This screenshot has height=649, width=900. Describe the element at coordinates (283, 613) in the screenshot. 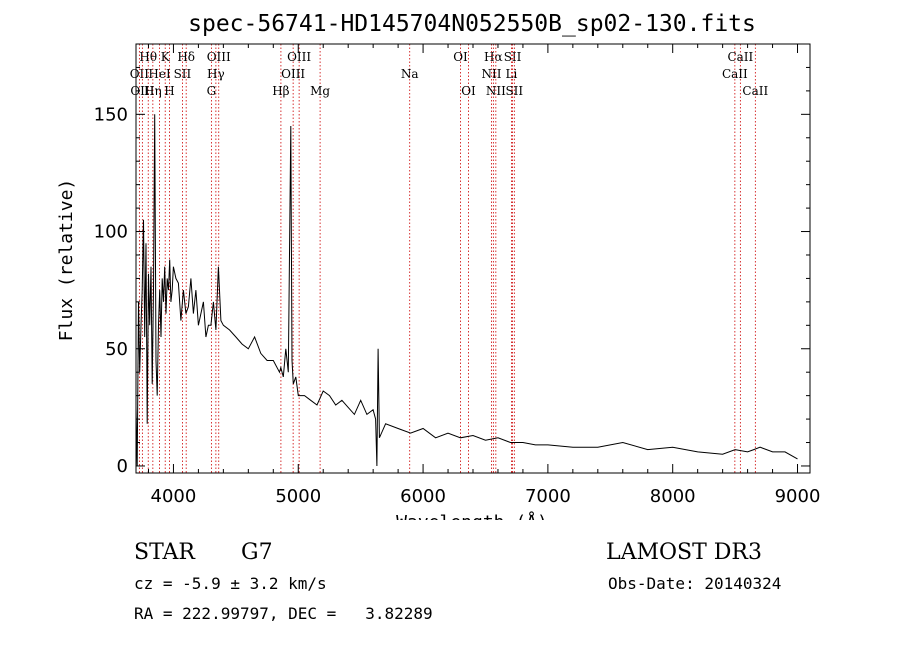

I see `sky-coordinates: RA = 222.99797, DEC = 3.82289` at that location.